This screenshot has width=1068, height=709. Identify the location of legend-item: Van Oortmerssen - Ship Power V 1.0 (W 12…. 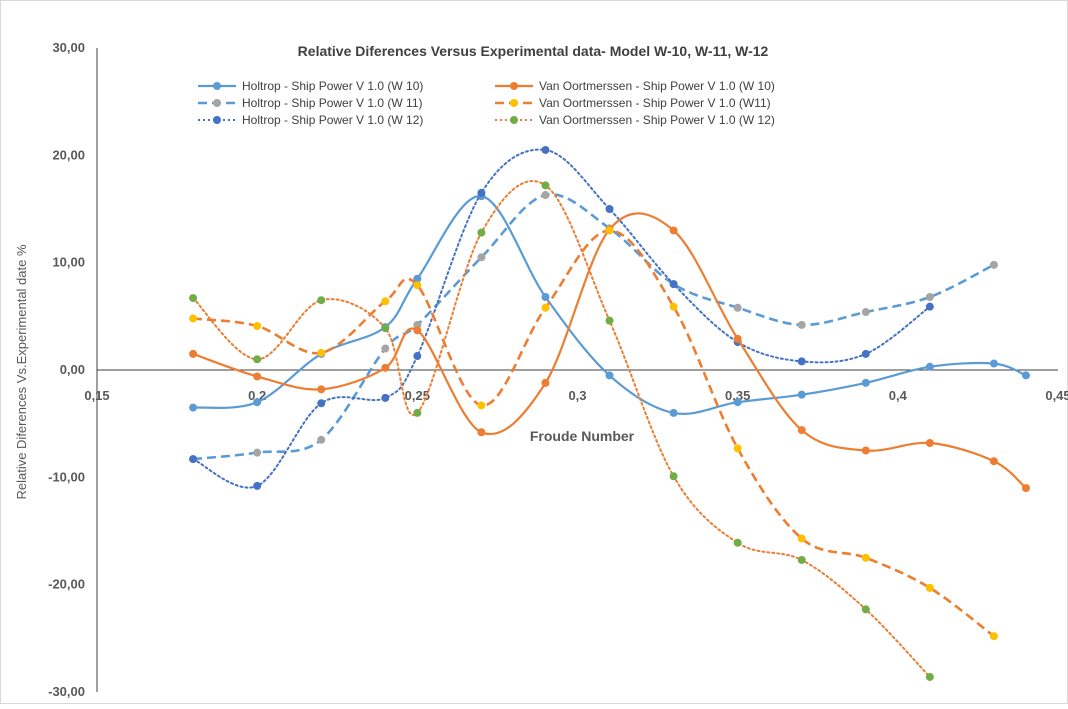
(635, 120).